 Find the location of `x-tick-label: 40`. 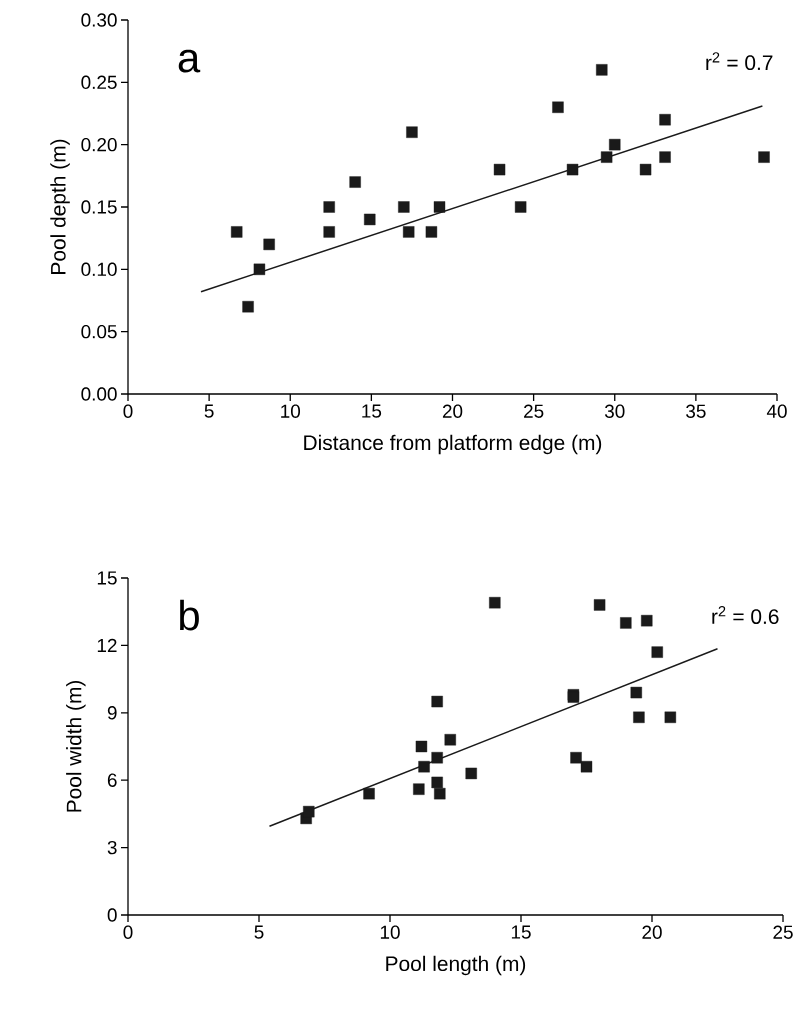

x-tick-label: 40 is located at coordinates (776, 411).